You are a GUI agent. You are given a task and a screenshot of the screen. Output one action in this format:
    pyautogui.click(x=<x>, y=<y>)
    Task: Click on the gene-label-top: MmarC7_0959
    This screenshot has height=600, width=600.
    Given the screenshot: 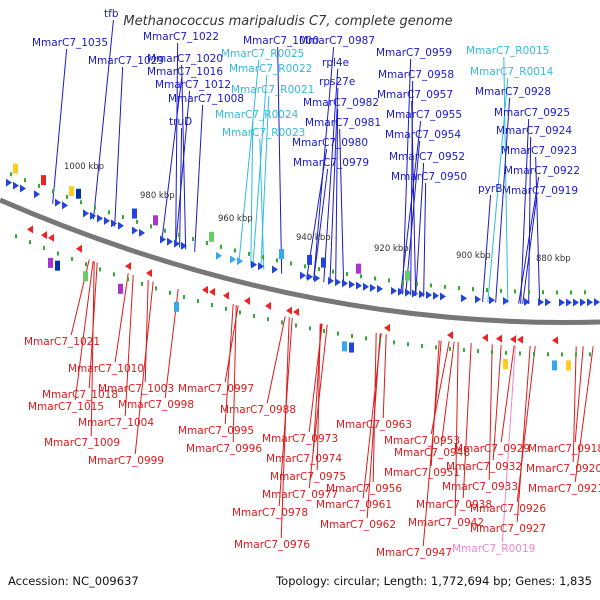 What is the action you would take?
    pyautogui.click(x=414, y=53)
    